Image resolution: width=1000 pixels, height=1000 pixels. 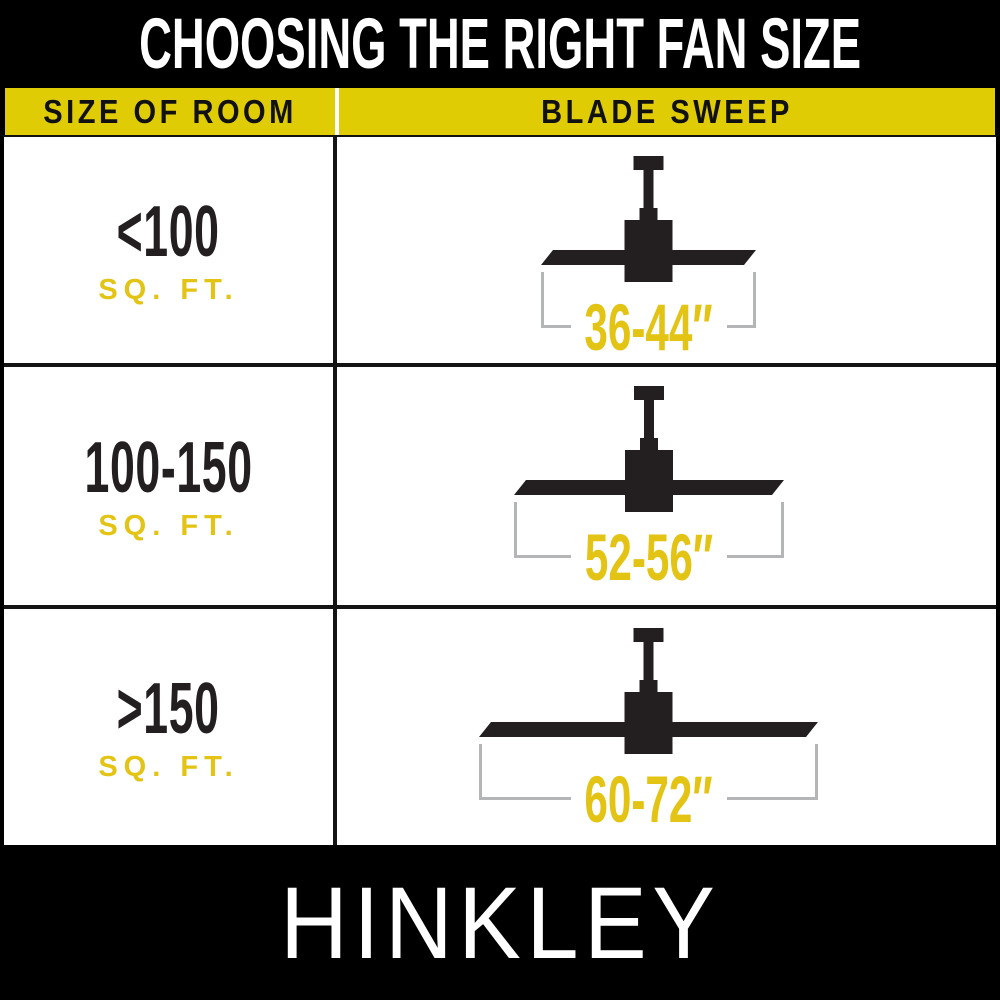 I want to click on blade-sweep-value: 60-72″, so click(x=648, y=799).